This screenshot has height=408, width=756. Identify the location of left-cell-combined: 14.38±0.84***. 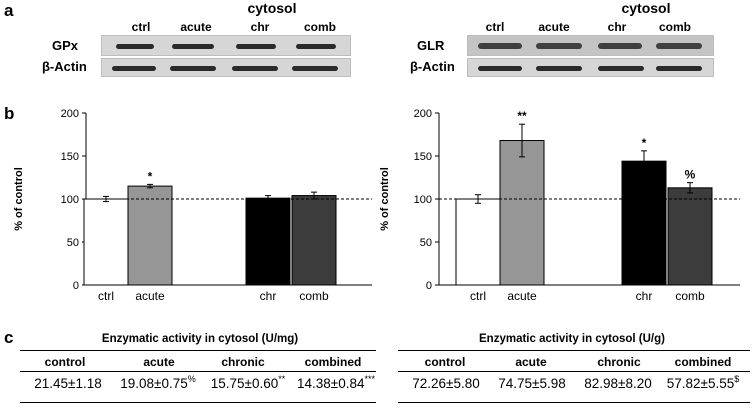
(336, 382).